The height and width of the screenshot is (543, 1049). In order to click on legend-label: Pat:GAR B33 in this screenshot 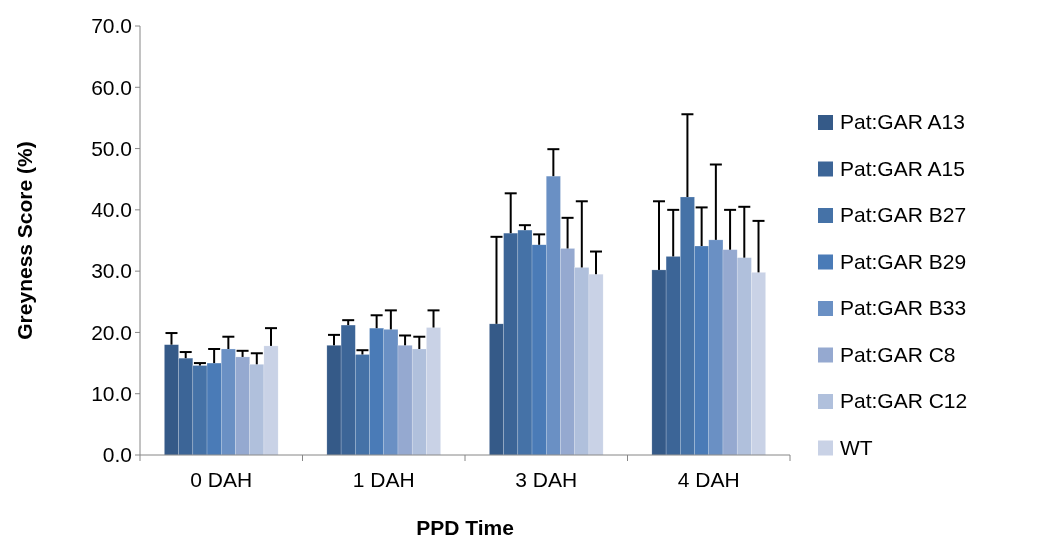, I will do `click(903, 308)`.